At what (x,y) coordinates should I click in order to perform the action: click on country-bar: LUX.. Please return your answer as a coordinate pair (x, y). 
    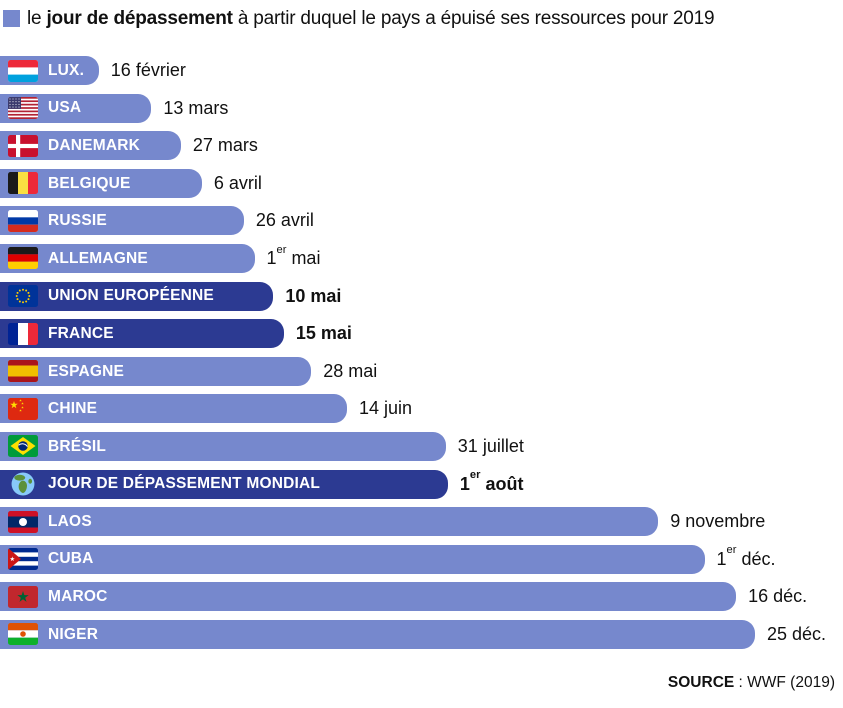
    Looking at the image, I should click on (49, 70).